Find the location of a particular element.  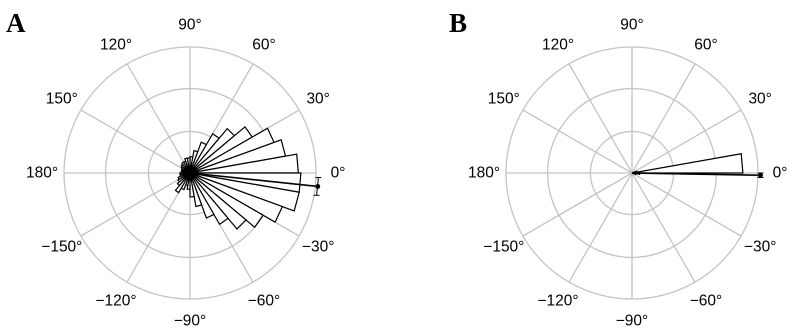

angle-label-a-120: −120° is located at coordinates (115, 301).